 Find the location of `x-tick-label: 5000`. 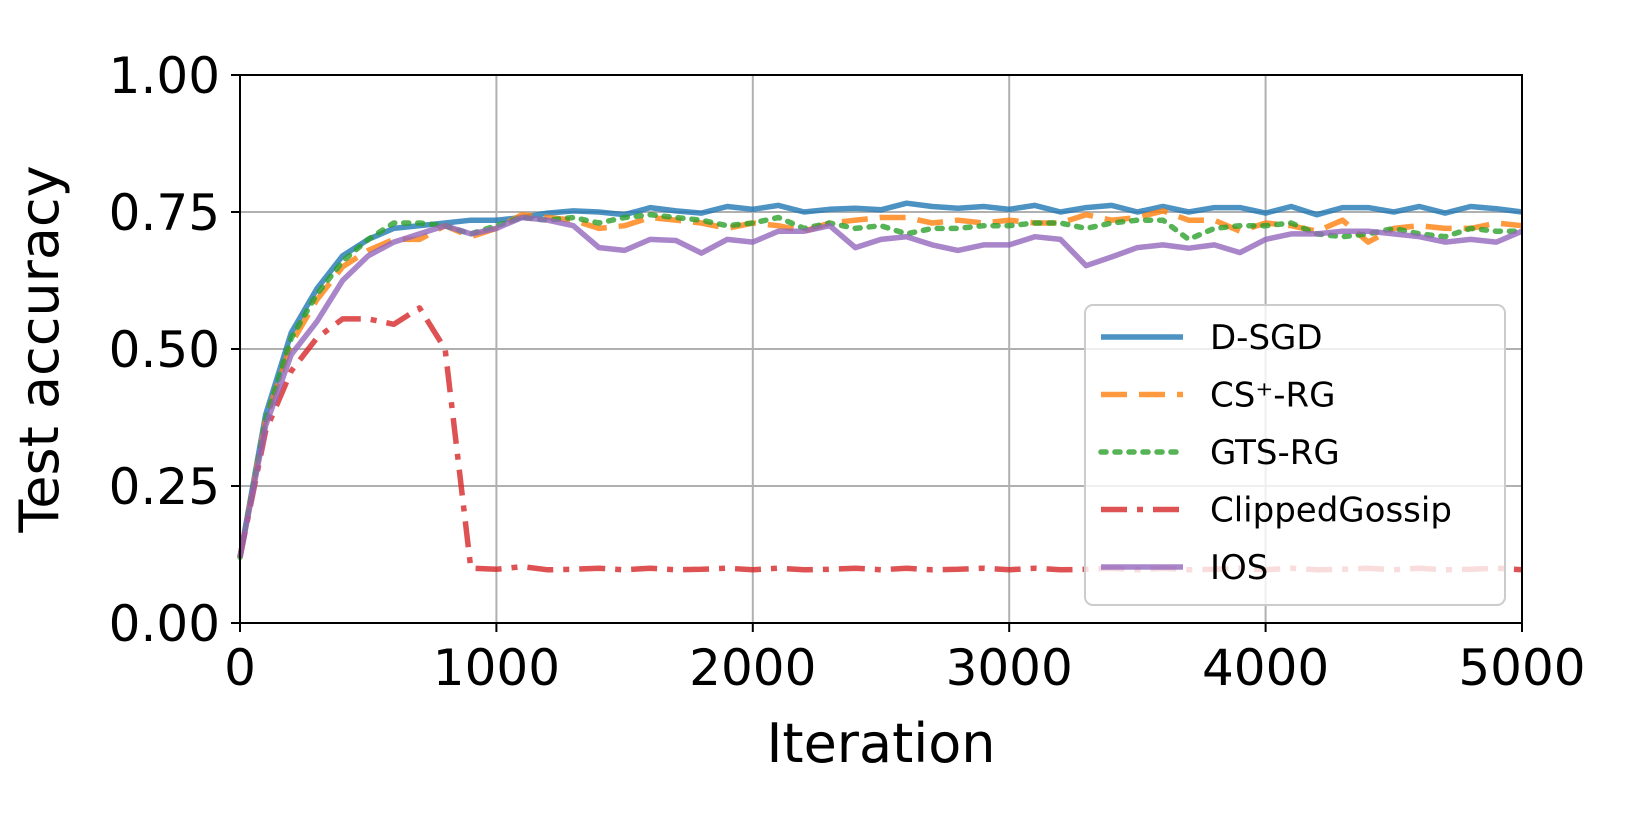

x-tick-label: 5000 is located at coordinates (1521, 668).